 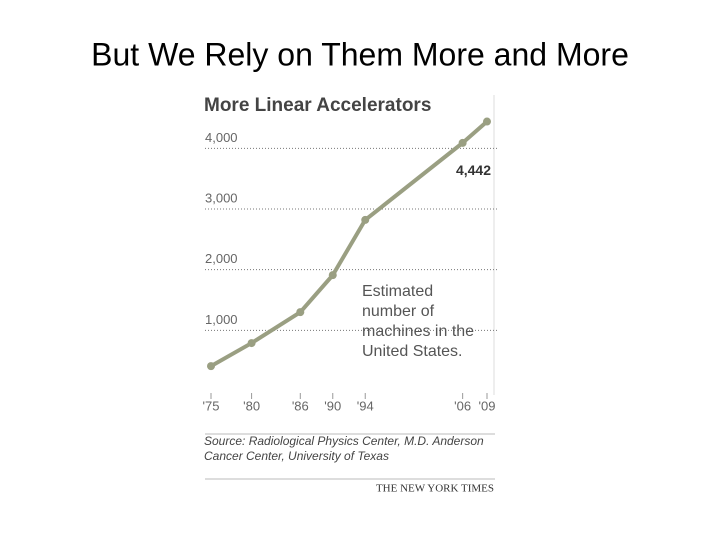 What do you see at coordinates (418, 331) in the screenshot?
I see `annotation: machines in the` at bounding box center [418, 331].